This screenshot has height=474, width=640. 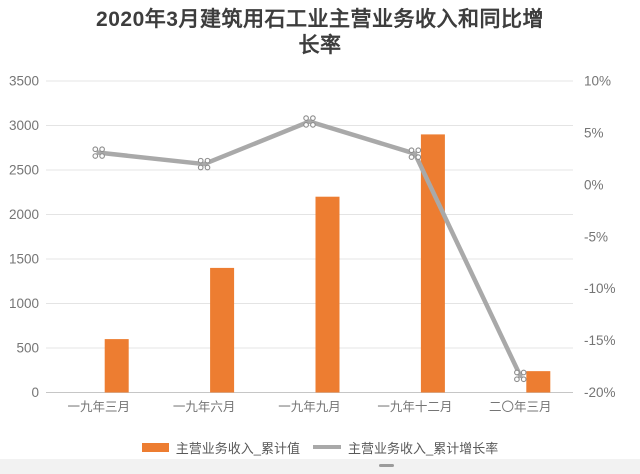 What do you see at coordinates (414, 407) in the screenshot?
I see `x-axis-category-label: 一九年十二月` at bounding box center [414, 407].